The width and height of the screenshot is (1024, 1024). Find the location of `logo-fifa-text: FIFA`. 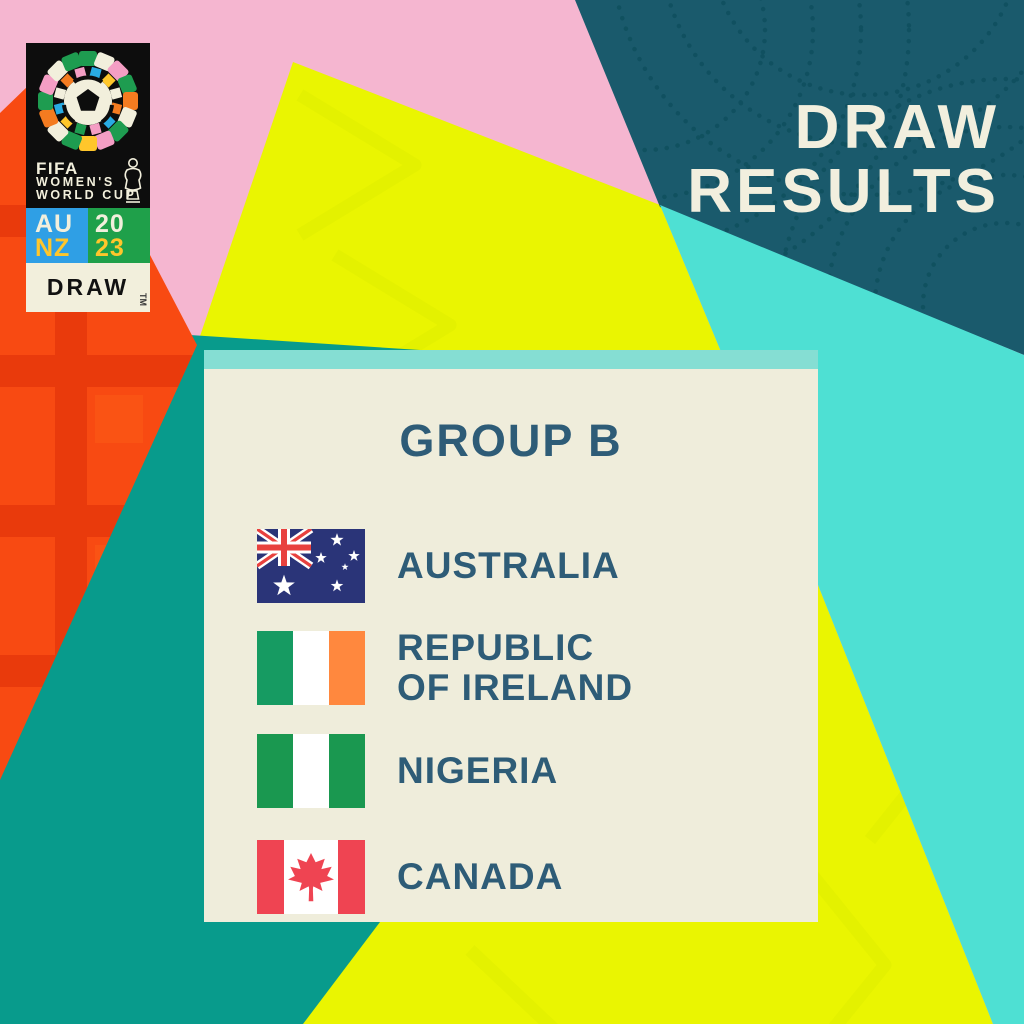

logo-fifa-text: FIFA is located at coordinates (57, 168).